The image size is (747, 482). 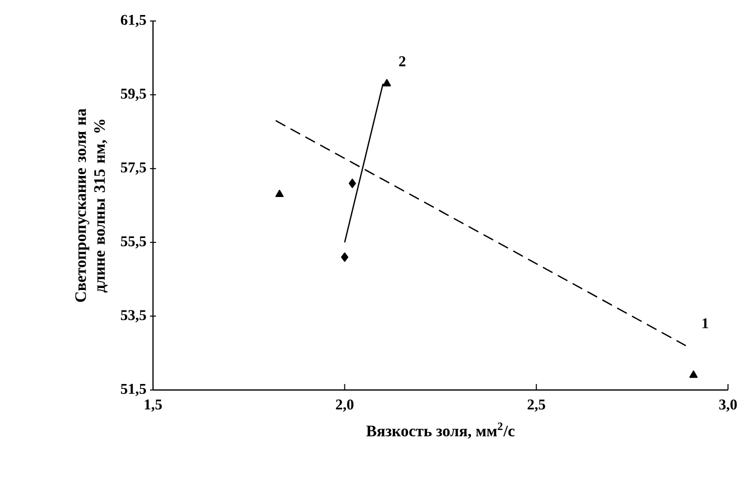 I want to click on x-tick-label: 2,0, so click(x=345, y=405).